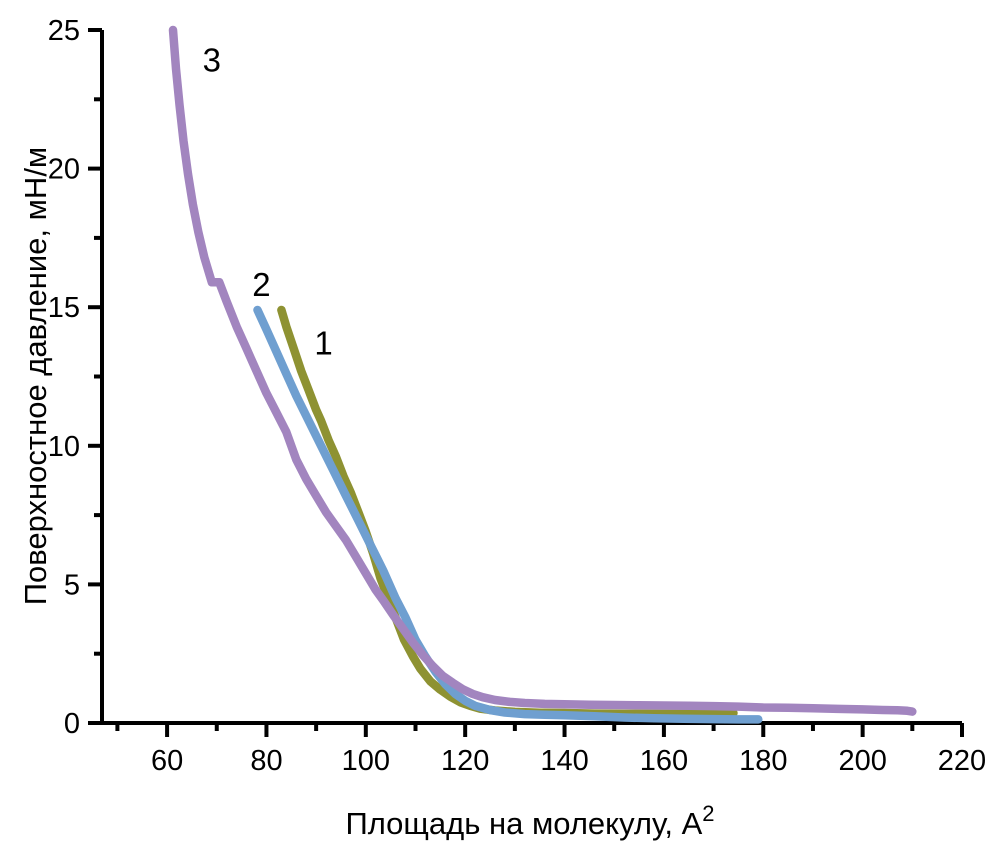 This screenshot has height=864, width=1004. What do you see at coordinates (72, 724) in the screenshot?
I see `y-tick-label: 0` at bounding box center [72, 724].